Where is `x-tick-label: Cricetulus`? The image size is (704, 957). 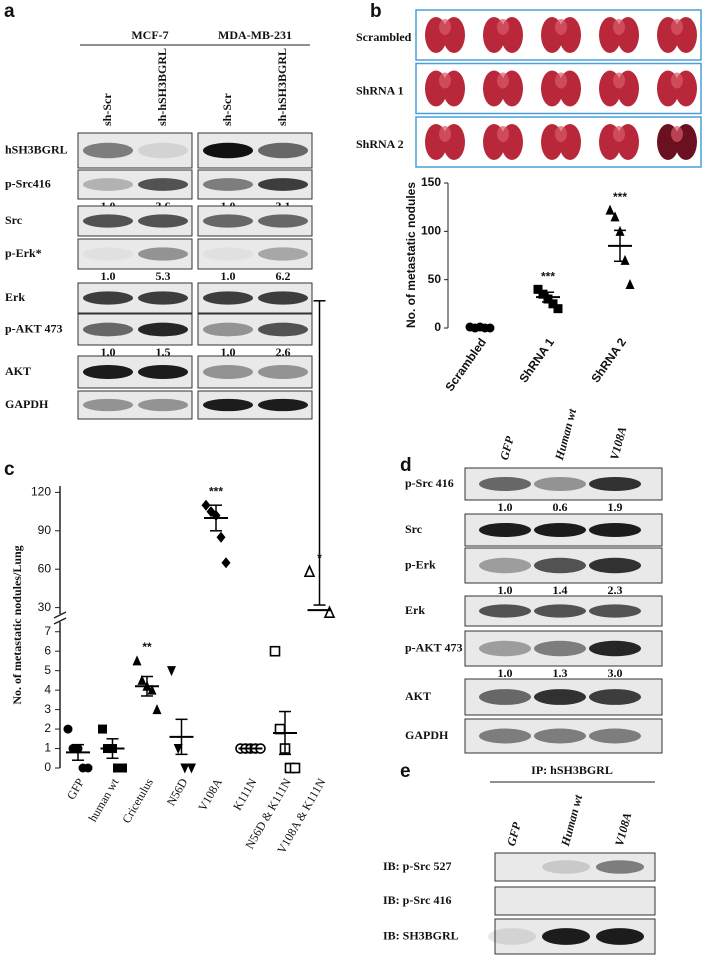 x-tick-label: Cricetulus is located at coordinates (137, 801).